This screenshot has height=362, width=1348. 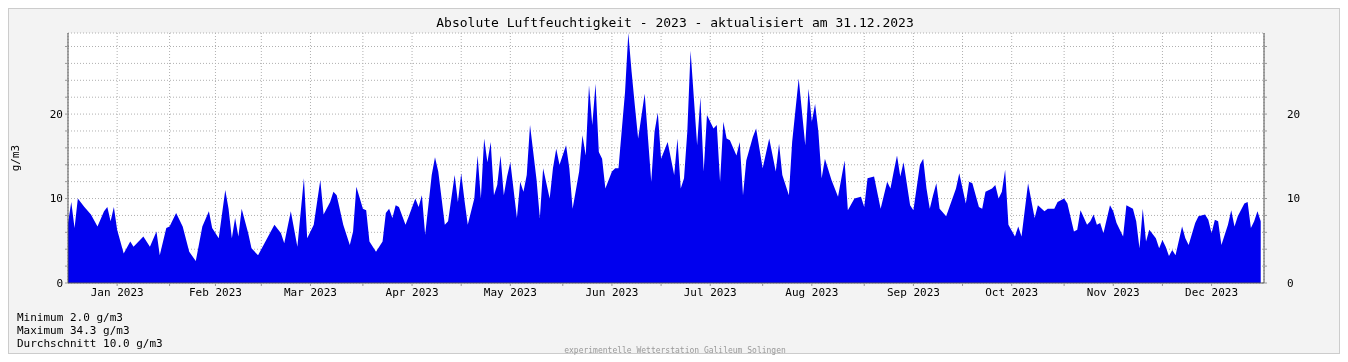 What do you see at coordinates (710, 292) in the screenshot?
I see `x-tick-label: Jul 2023` at bounding box center [710, 292].